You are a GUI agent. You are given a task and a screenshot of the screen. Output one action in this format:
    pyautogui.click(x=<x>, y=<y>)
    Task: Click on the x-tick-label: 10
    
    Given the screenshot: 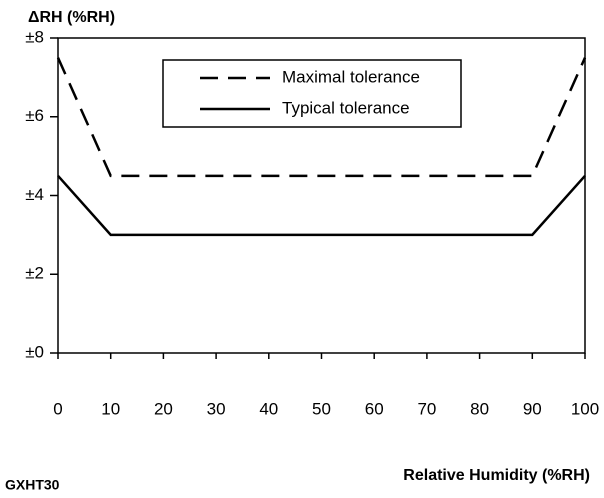 What is the action you would take?
    pyautogui.click(x=110, y=408)
    